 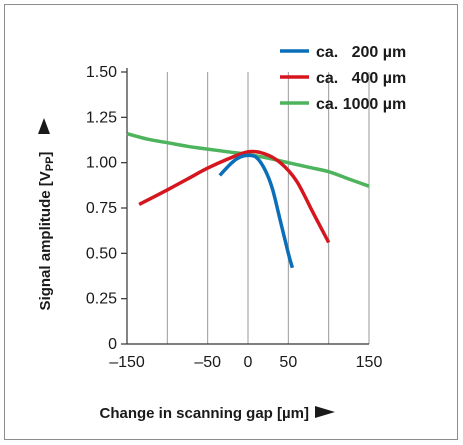 I want to click on x-tick-label: 50, so click(x=288, y=362).